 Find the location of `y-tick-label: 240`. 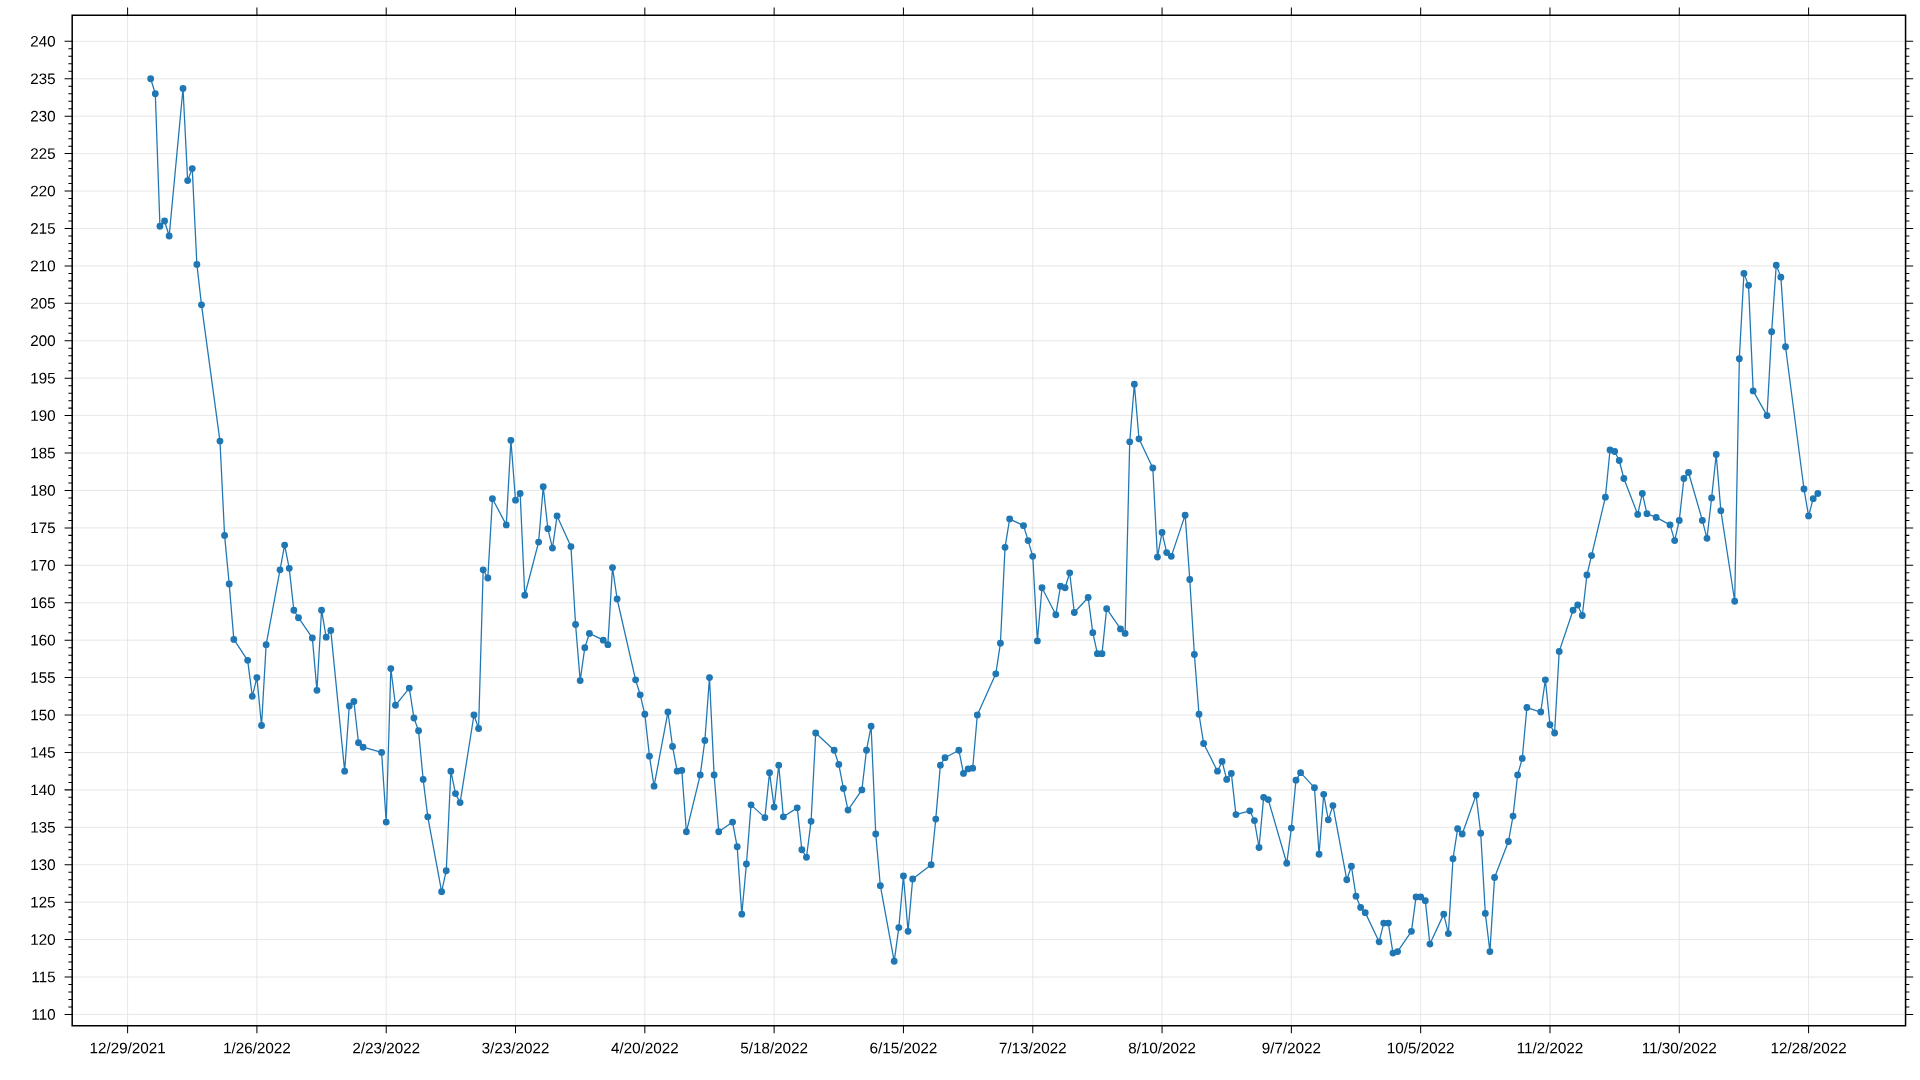

y-tick-label: 240 is located at coordinates (43, 41).